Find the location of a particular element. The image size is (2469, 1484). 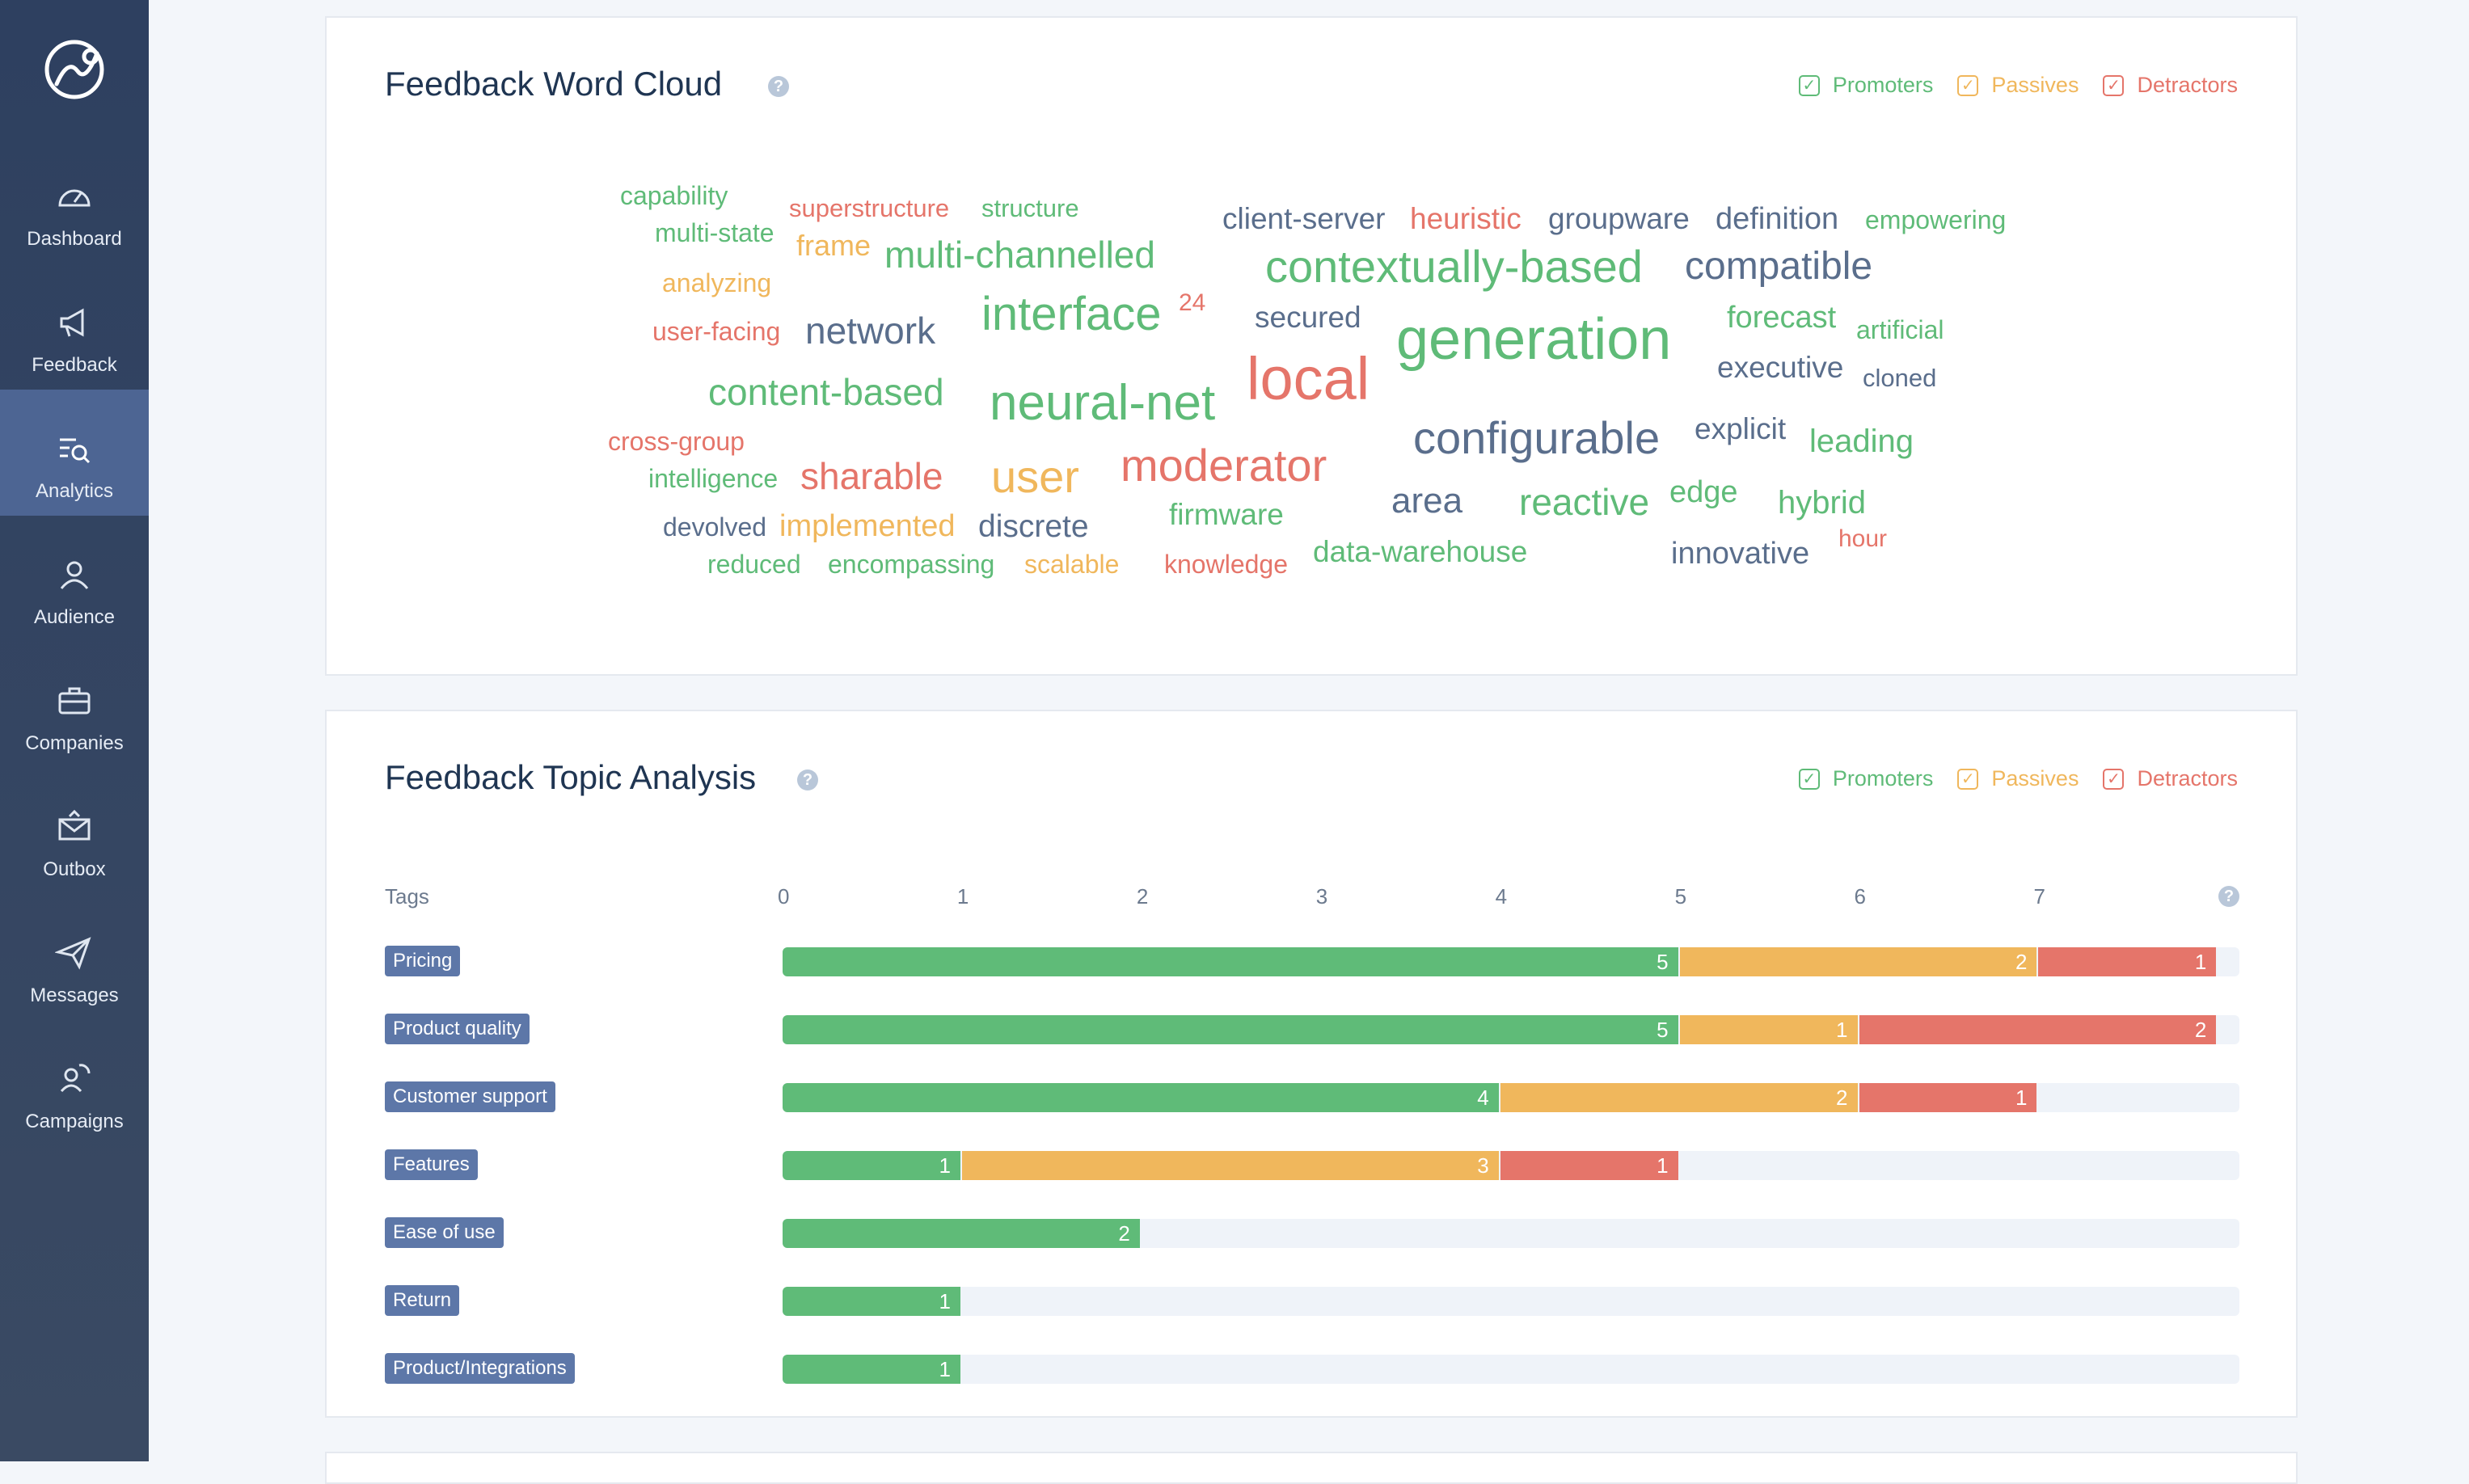

word-reduced: reduced is located at coordinates (754, 564).